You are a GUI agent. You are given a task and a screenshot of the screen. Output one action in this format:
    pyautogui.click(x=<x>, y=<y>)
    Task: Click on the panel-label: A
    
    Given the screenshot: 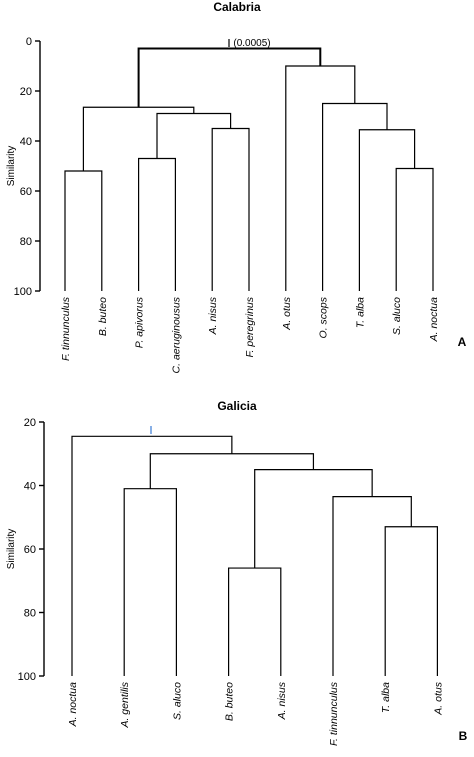 What is the action you would take?
    pyautogui.click(x=462, y=342)
    